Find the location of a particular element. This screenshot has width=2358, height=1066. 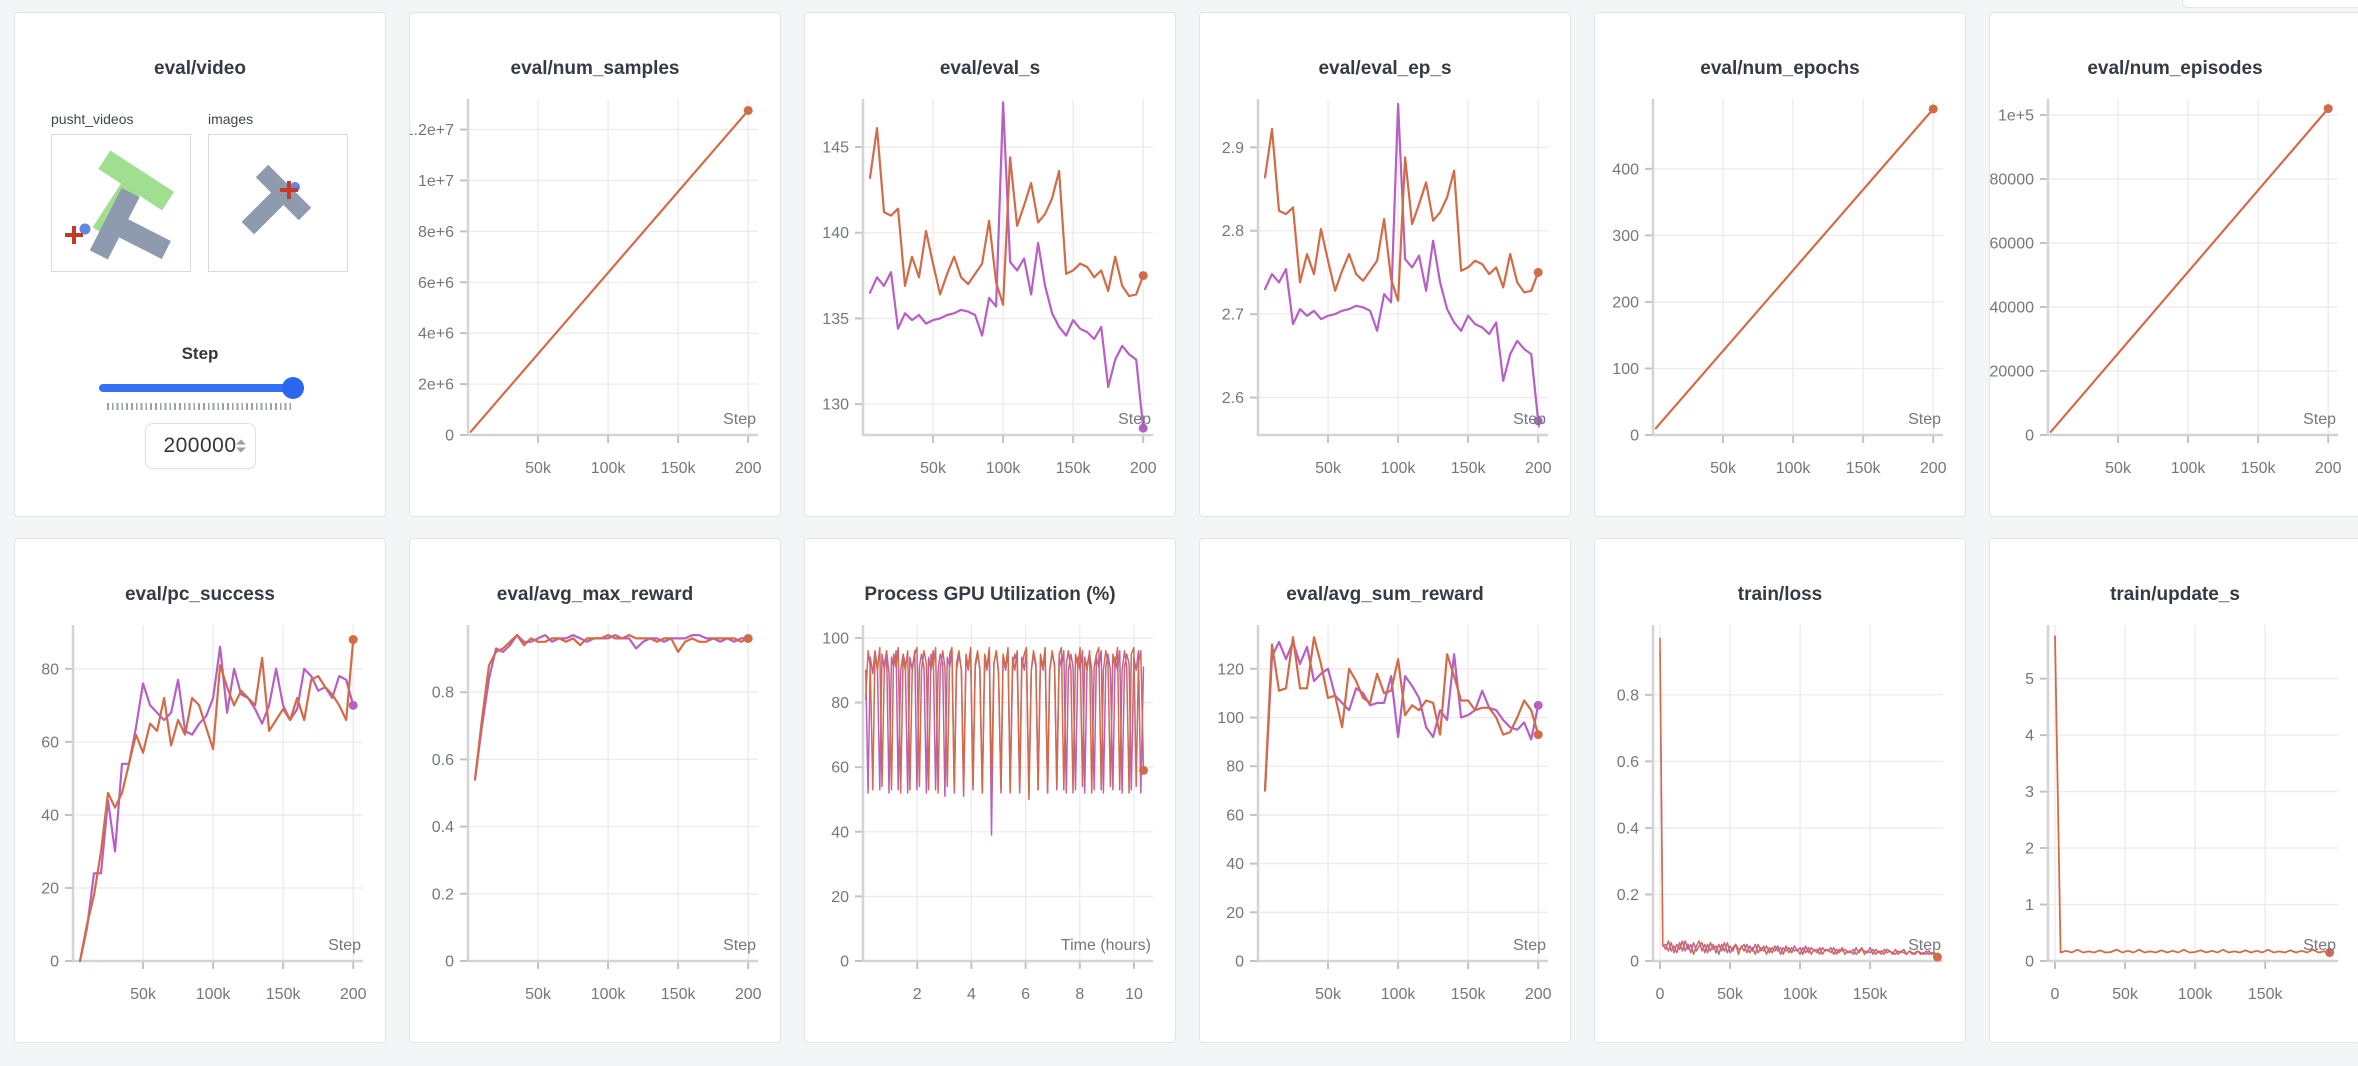

chart-canvas: 50k 100k 150k 200 0 100 200 300 400 Step is located at coordinates (1781, 298).